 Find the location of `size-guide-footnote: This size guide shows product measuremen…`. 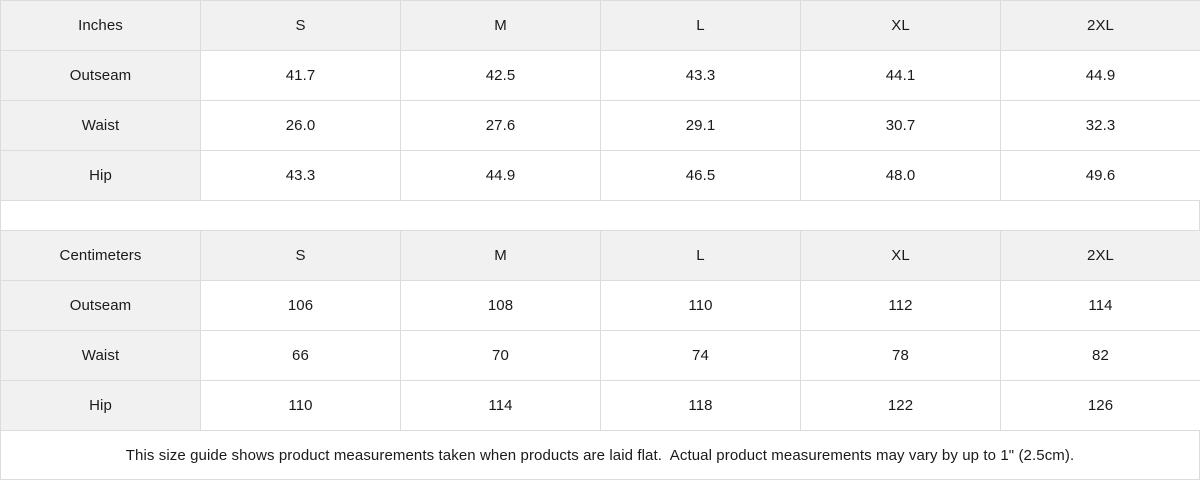

size-guide-footnote: This size guide shows product measuremen… is located at coordinates (600, 455).